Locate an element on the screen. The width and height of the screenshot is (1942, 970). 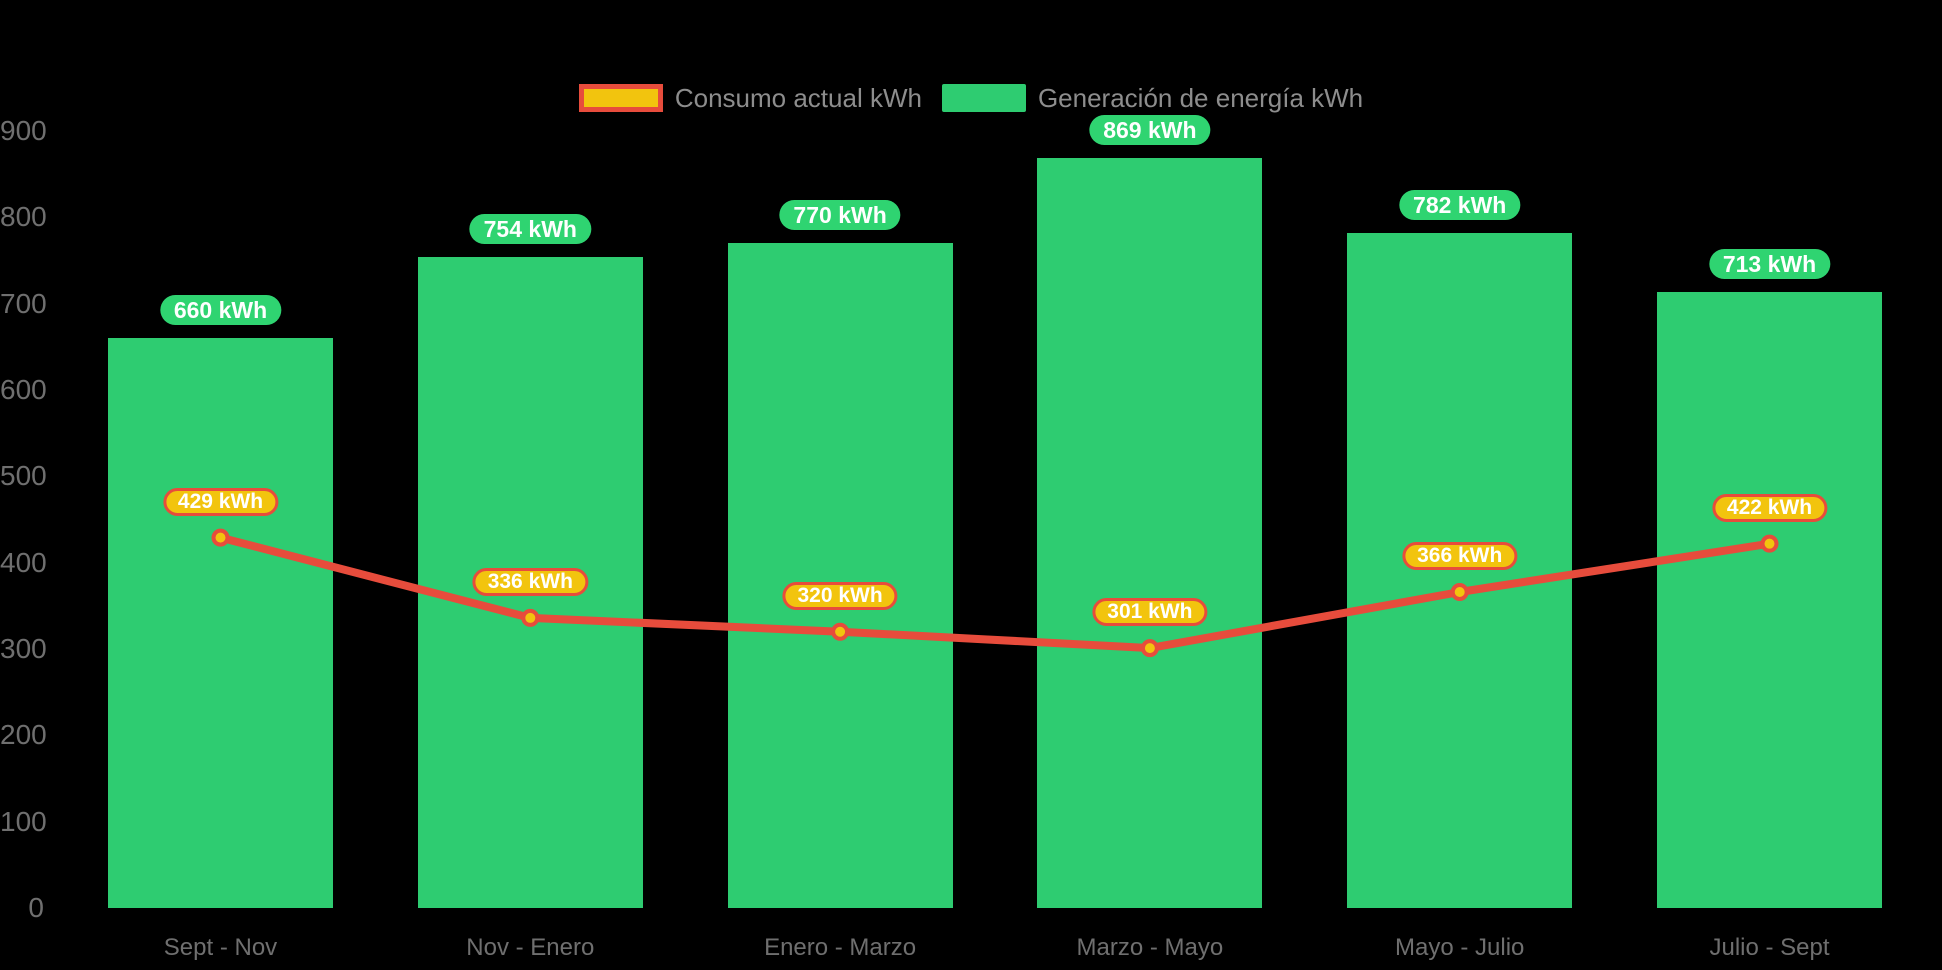
consumo-swatch-icon is located at coordinates (620, 98).